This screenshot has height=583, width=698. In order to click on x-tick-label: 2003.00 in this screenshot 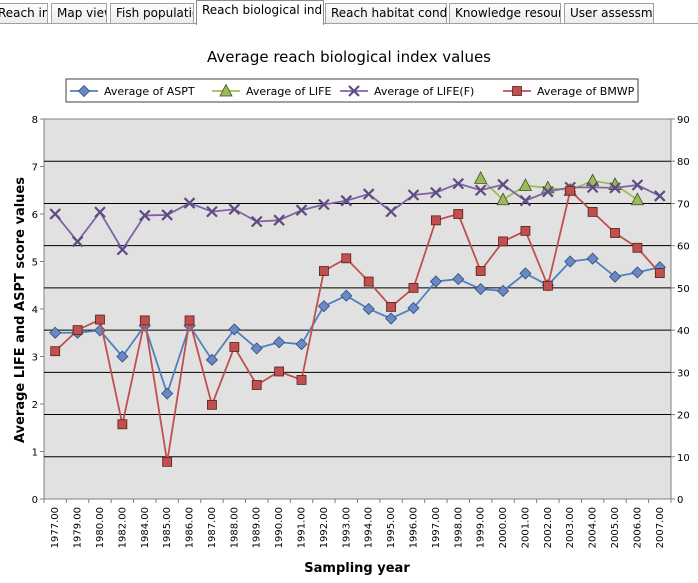, I will do `click(570, 527)`.